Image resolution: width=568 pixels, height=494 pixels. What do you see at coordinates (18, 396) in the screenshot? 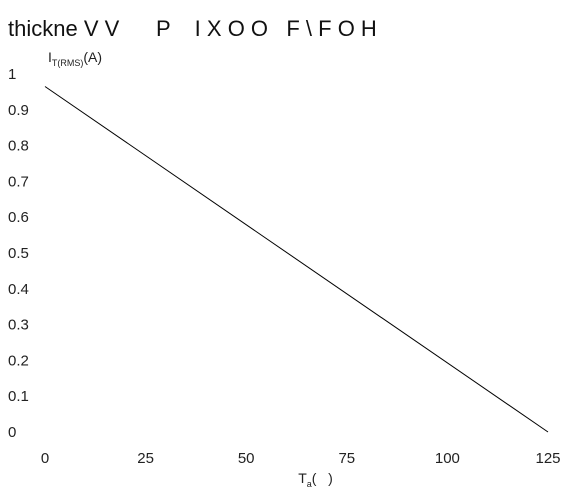
I see `y-tick-label: 0.1` at bounding box center [18, 396].